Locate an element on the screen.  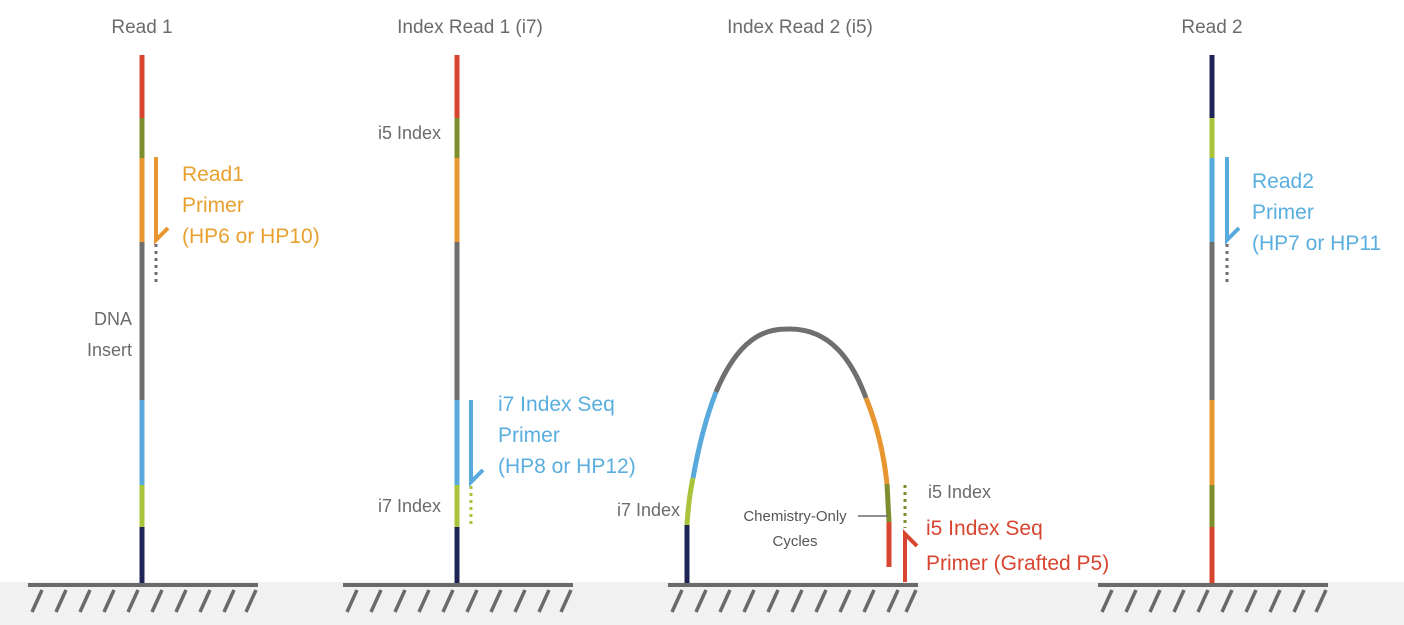
primer-label-i7-line2: Primer is located at coordinates (529, 435).